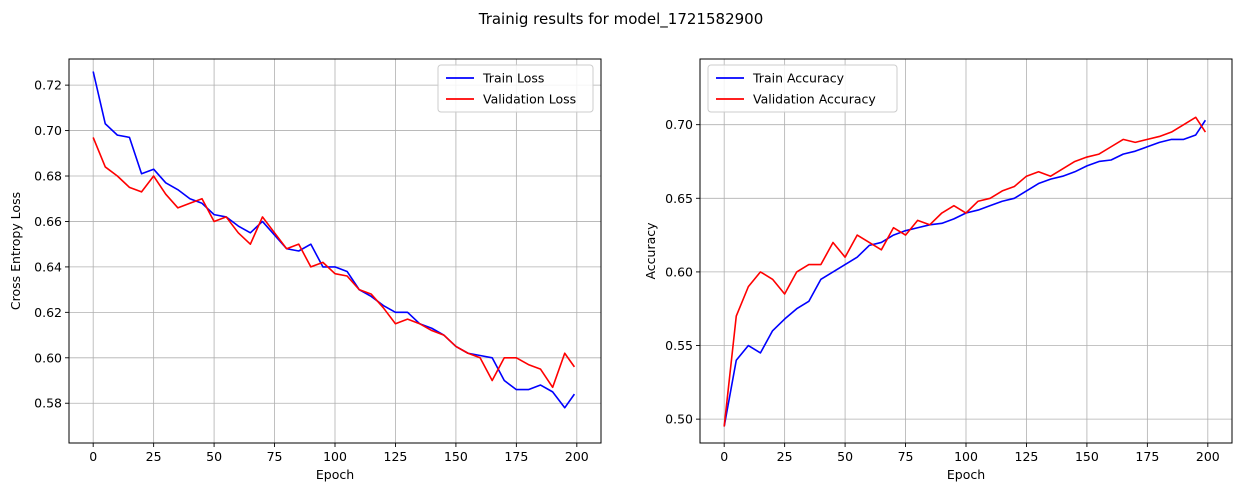  I want to click on legend: Train Accuracy Validation Accuracy, so click(802, 88).